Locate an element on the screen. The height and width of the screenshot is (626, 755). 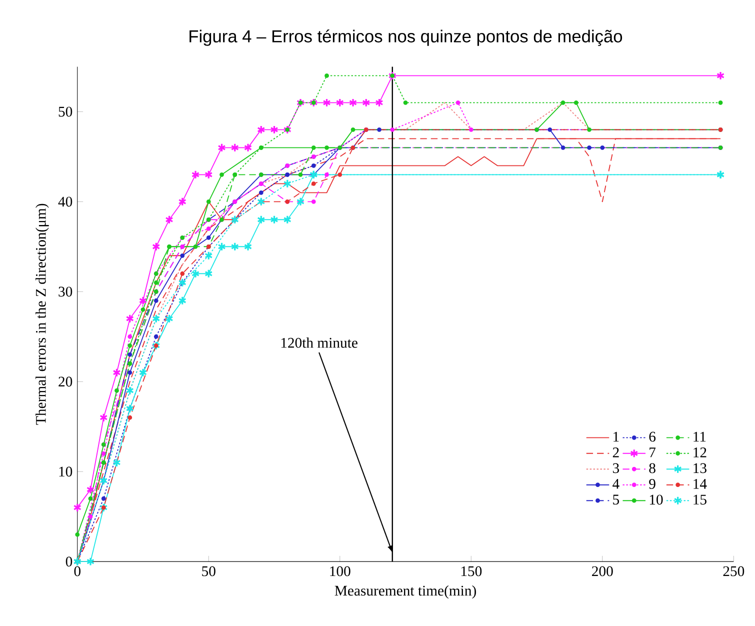
legend-label: 13 is located at coordinates (700, 468).